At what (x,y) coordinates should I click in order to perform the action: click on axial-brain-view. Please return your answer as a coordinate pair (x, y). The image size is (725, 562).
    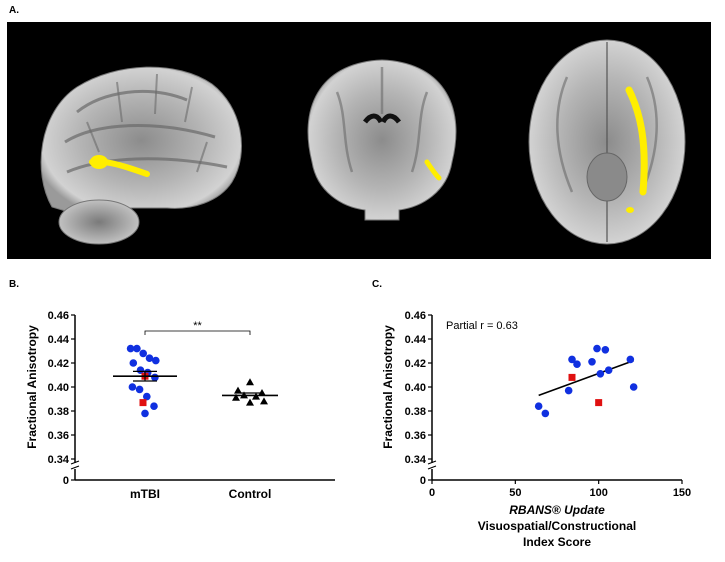
    Looking at the image, I should click on (607, 142).